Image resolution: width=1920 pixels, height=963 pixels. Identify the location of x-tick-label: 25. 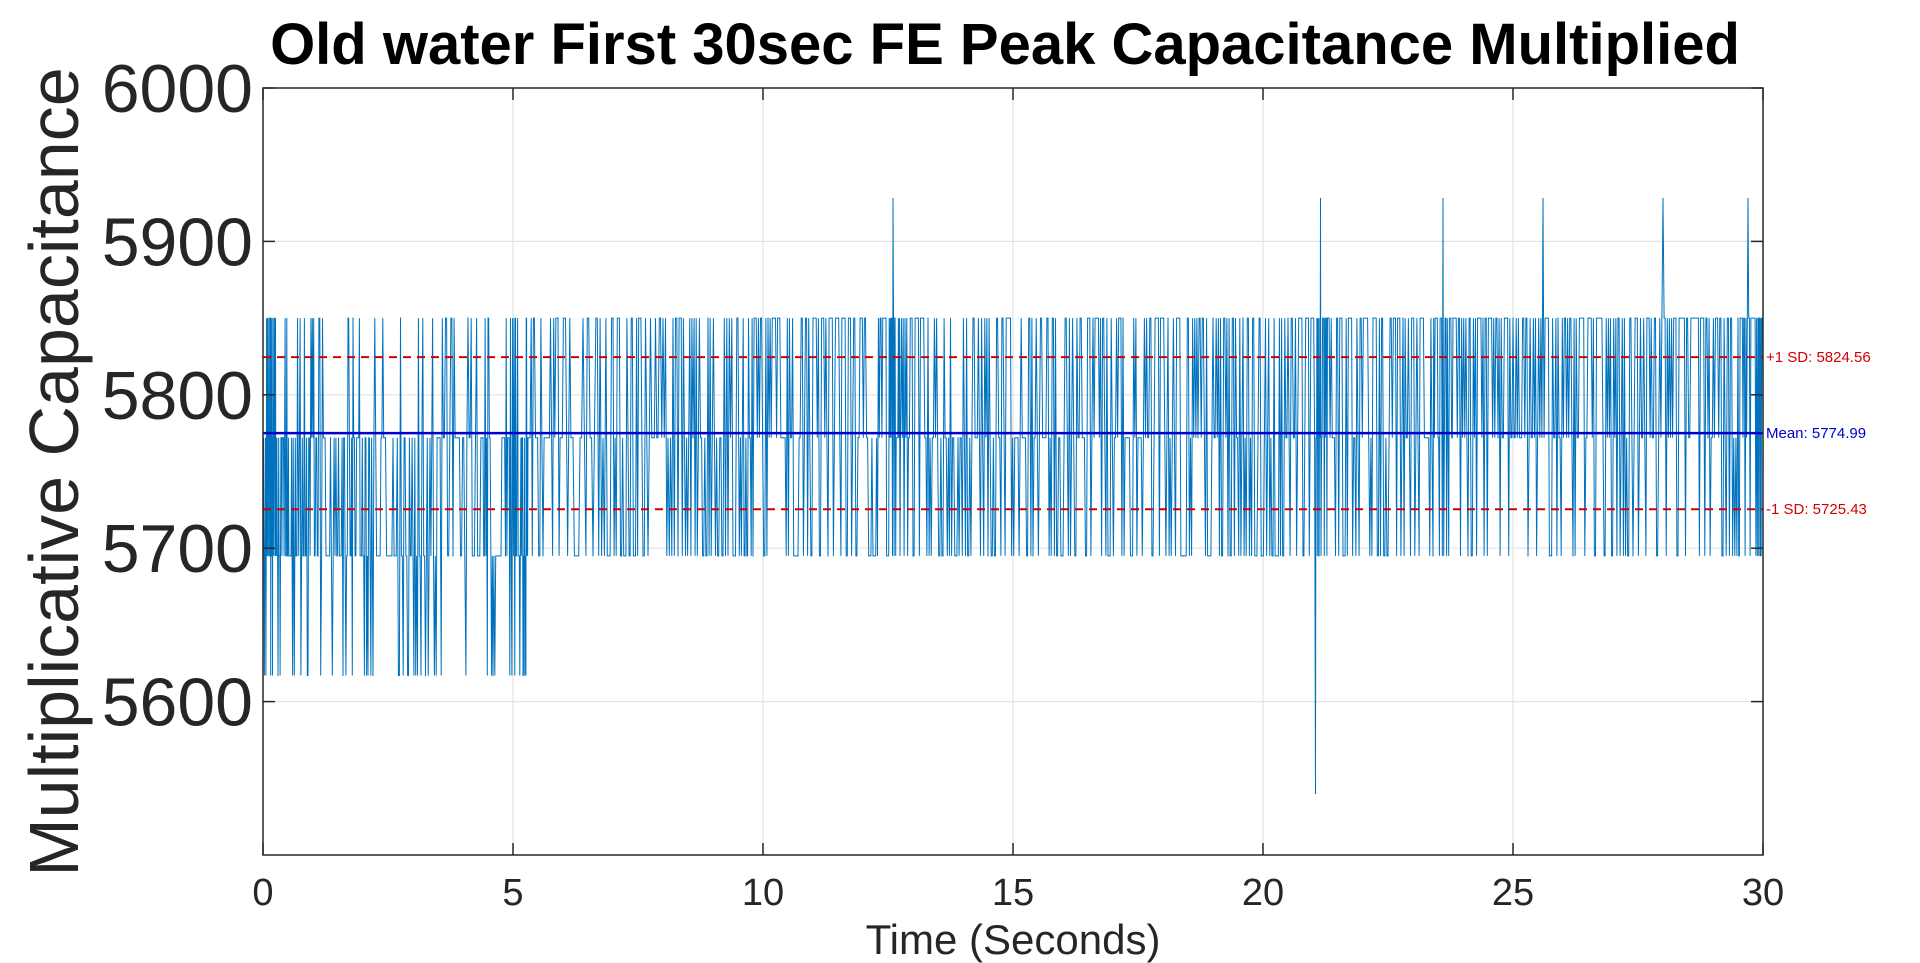
(1513, 893).